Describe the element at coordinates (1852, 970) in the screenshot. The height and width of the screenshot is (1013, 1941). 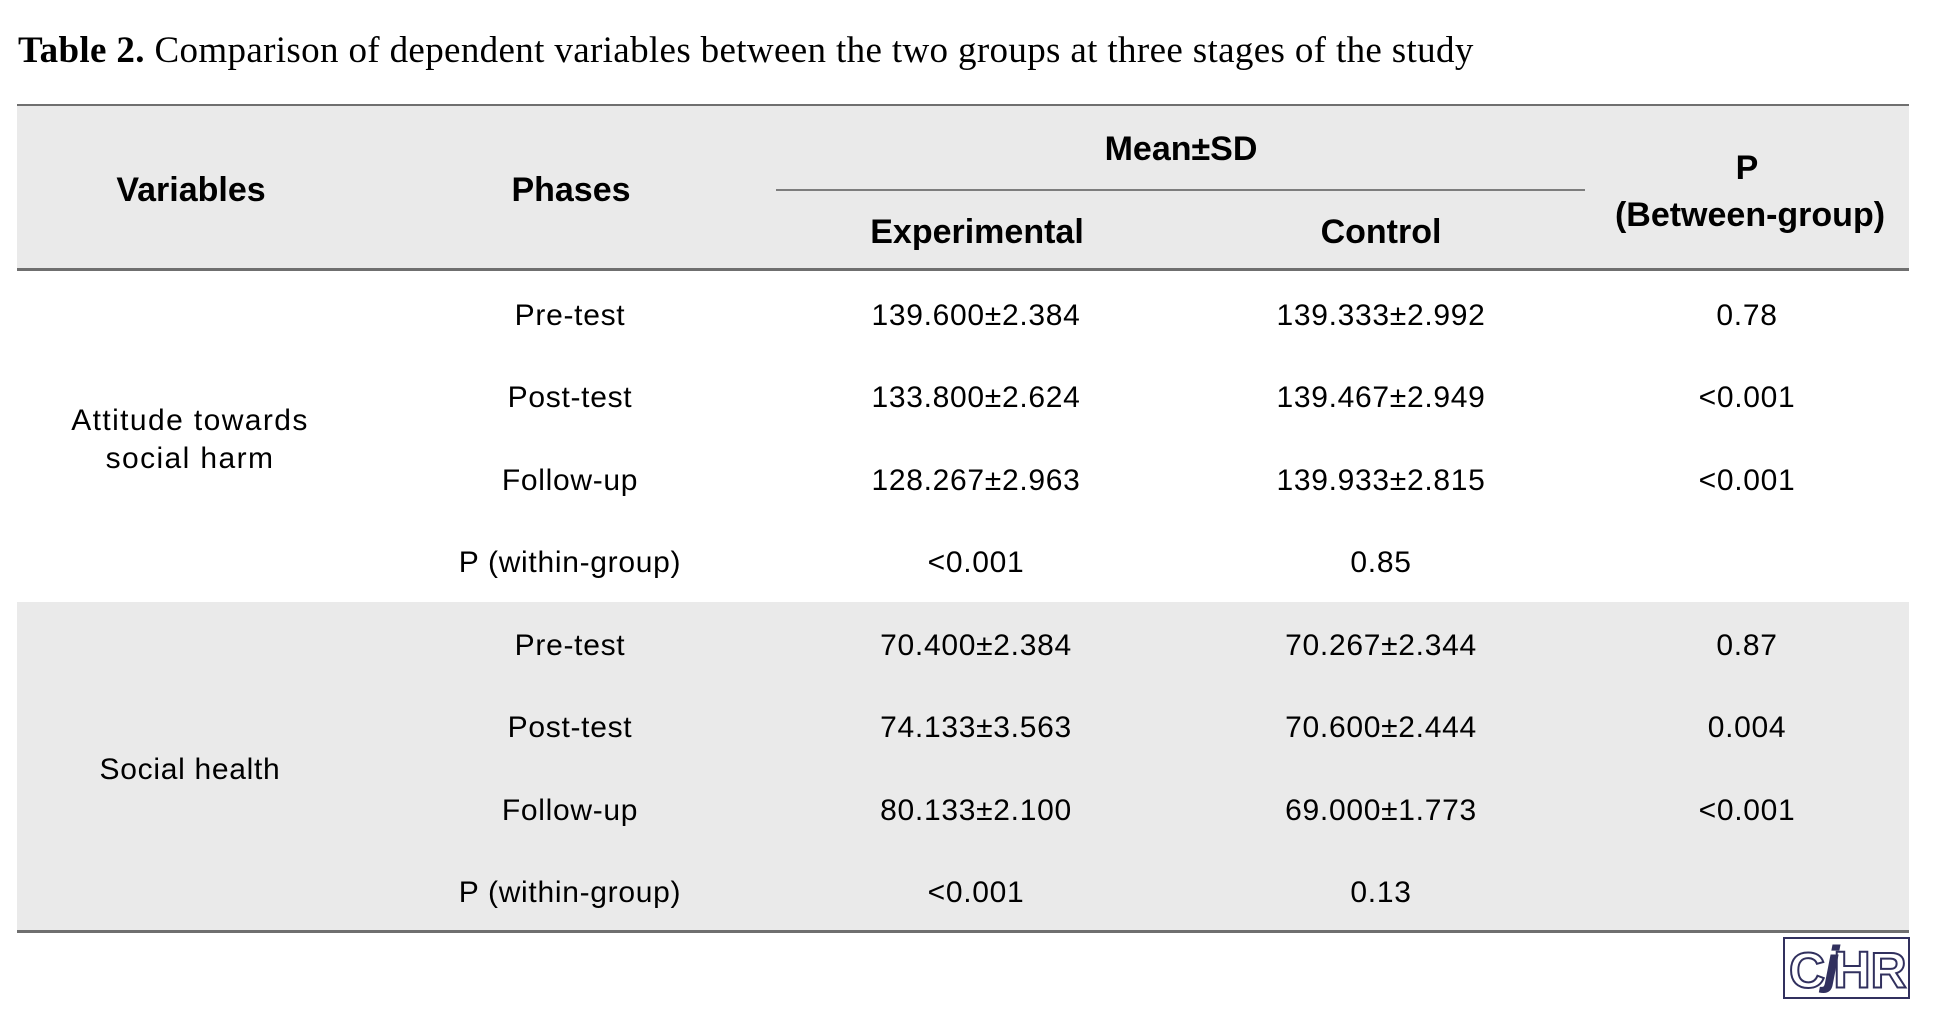
I see `svg-text: H` at that location.